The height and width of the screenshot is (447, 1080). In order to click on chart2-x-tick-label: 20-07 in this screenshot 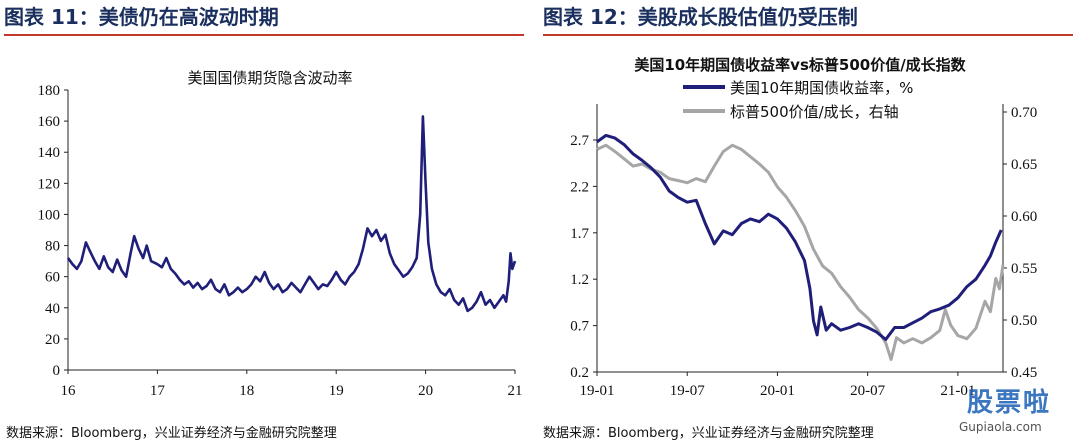, I will do `click(867, 391)`.